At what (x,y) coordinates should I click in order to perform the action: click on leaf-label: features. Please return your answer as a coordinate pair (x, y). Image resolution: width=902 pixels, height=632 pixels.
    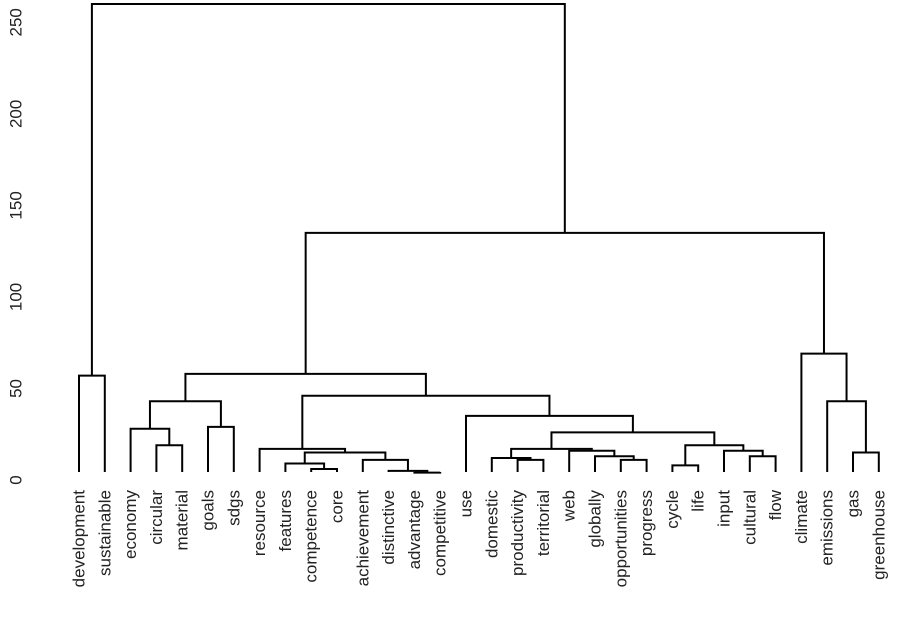
    Looking at the image, I should click on (285, 520).